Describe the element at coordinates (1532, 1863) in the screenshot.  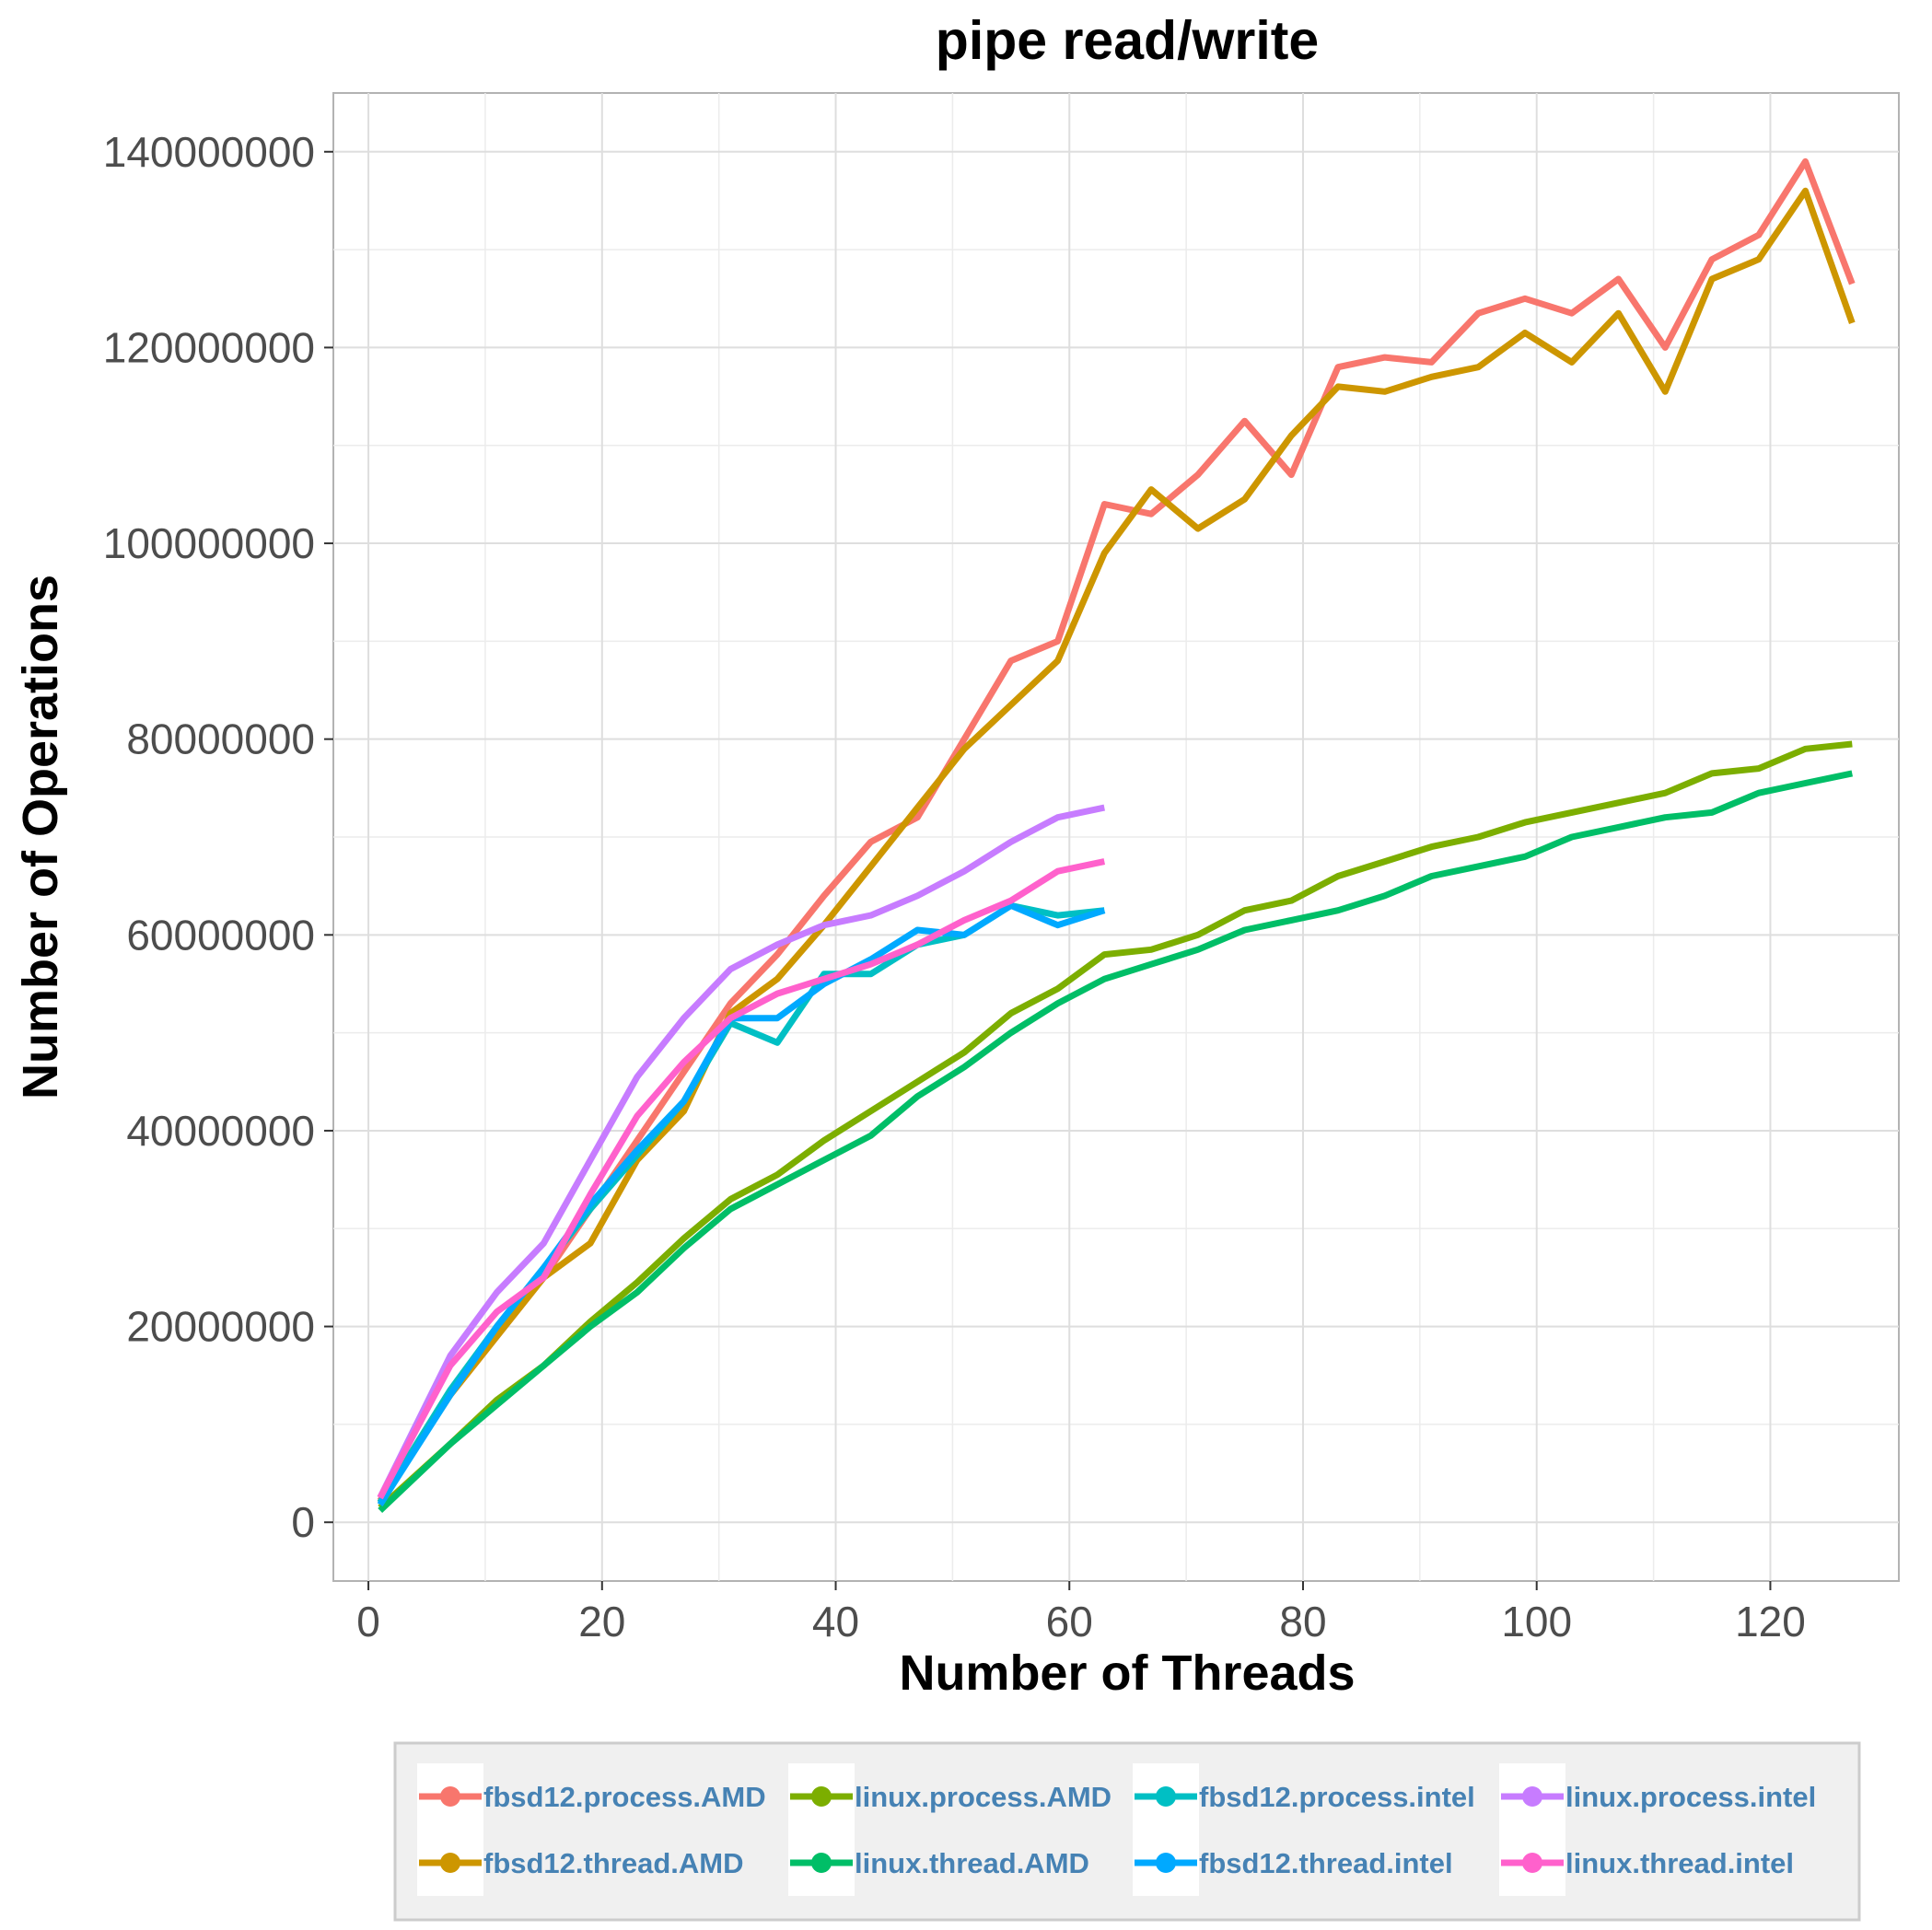
I see `legend-key-point-linux-thread-intel` at that location.